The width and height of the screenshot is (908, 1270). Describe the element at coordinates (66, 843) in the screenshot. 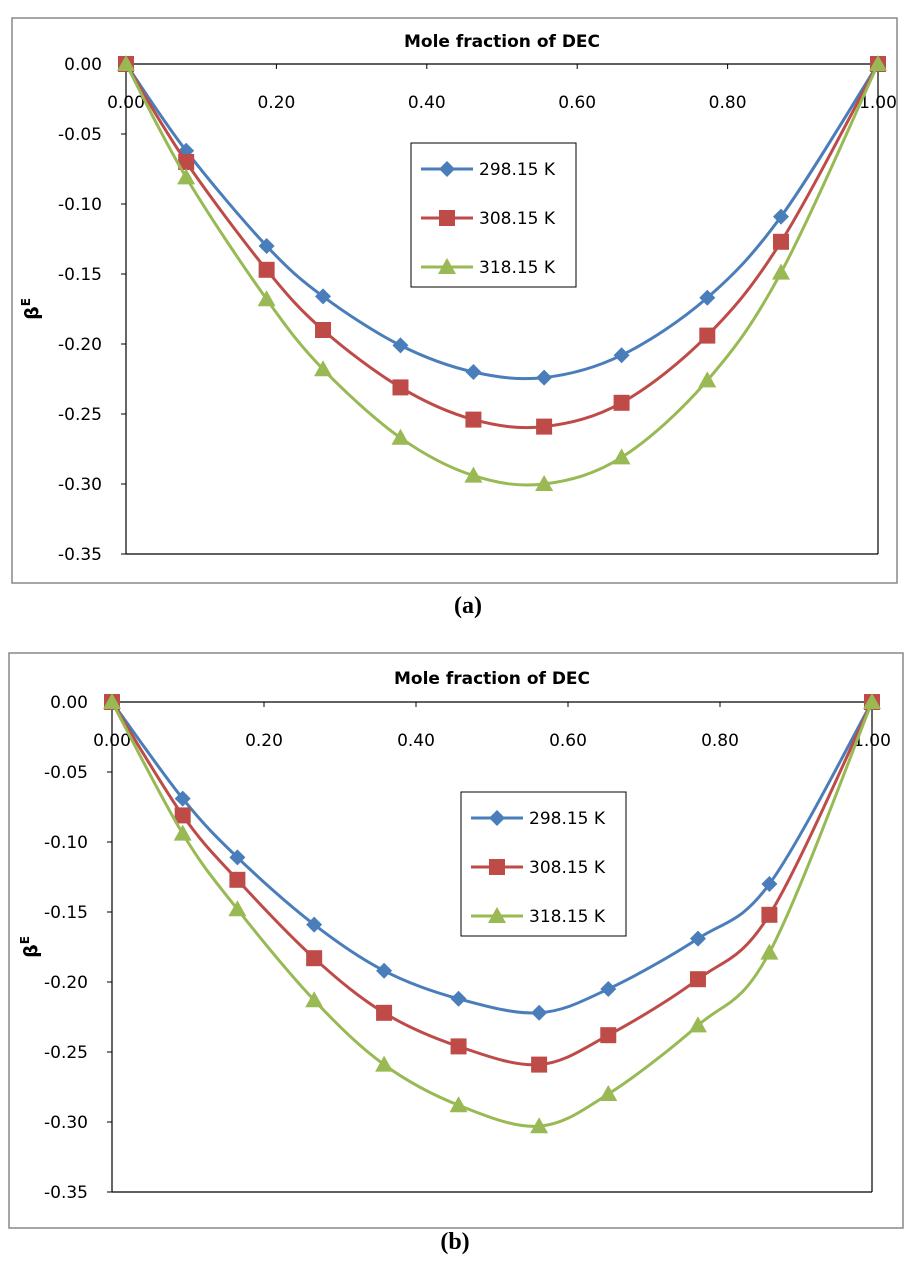

I see `chart-b-ytick-label: -0.10` at that location.